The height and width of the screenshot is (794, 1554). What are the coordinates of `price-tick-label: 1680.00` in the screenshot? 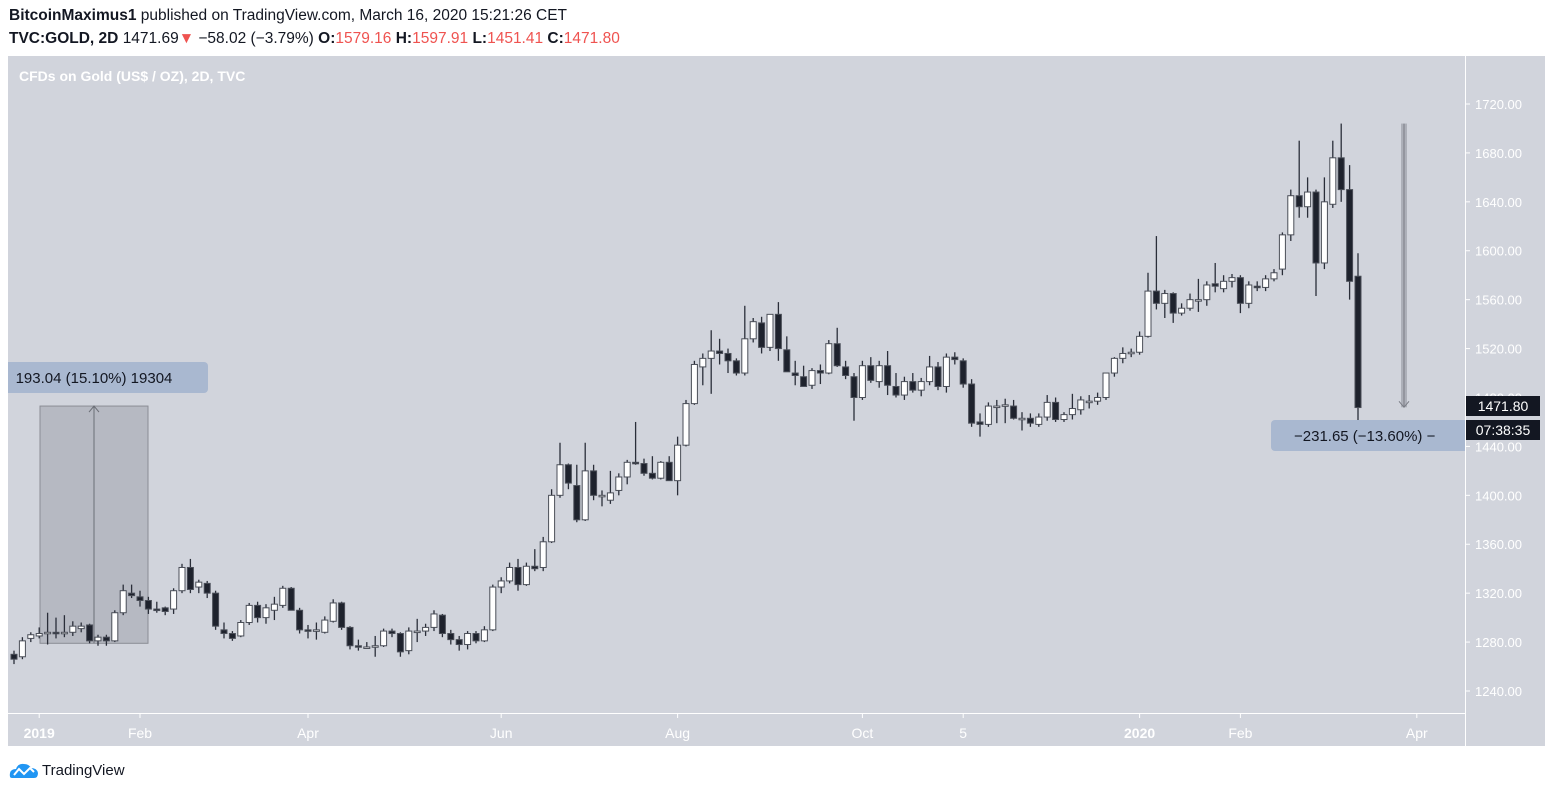 It's located at (1498, 153).